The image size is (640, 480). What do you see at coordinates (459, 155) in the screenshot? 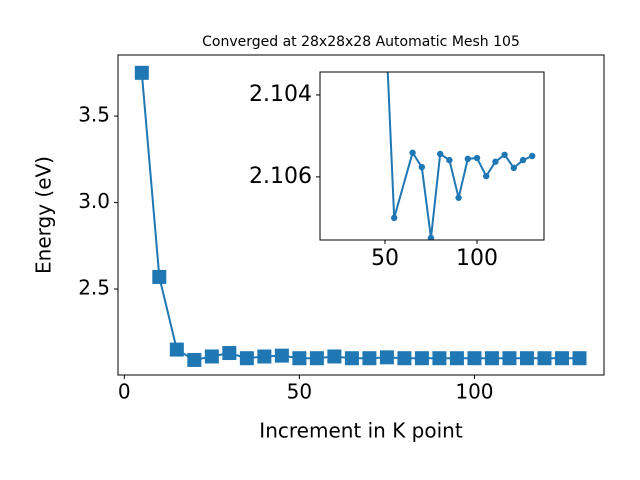
I see `series-line` at bounding box center [459, 155].